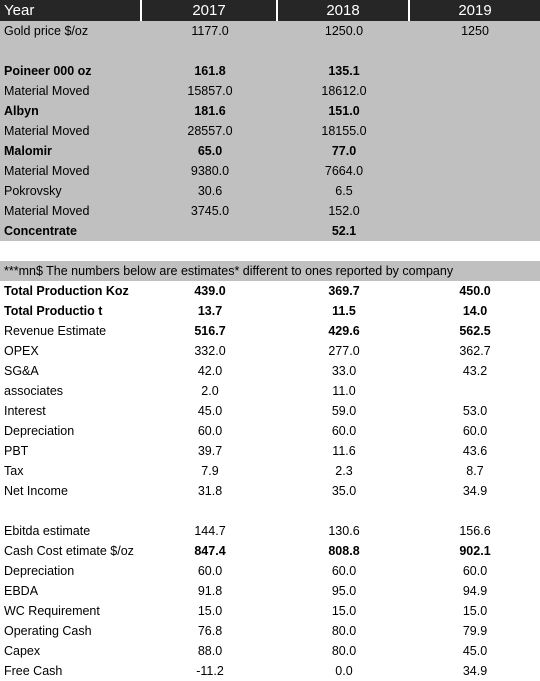 The height and width of the screenshot is (681, 540). I want to click on cell-value: 1250.0, so click(344, 31).